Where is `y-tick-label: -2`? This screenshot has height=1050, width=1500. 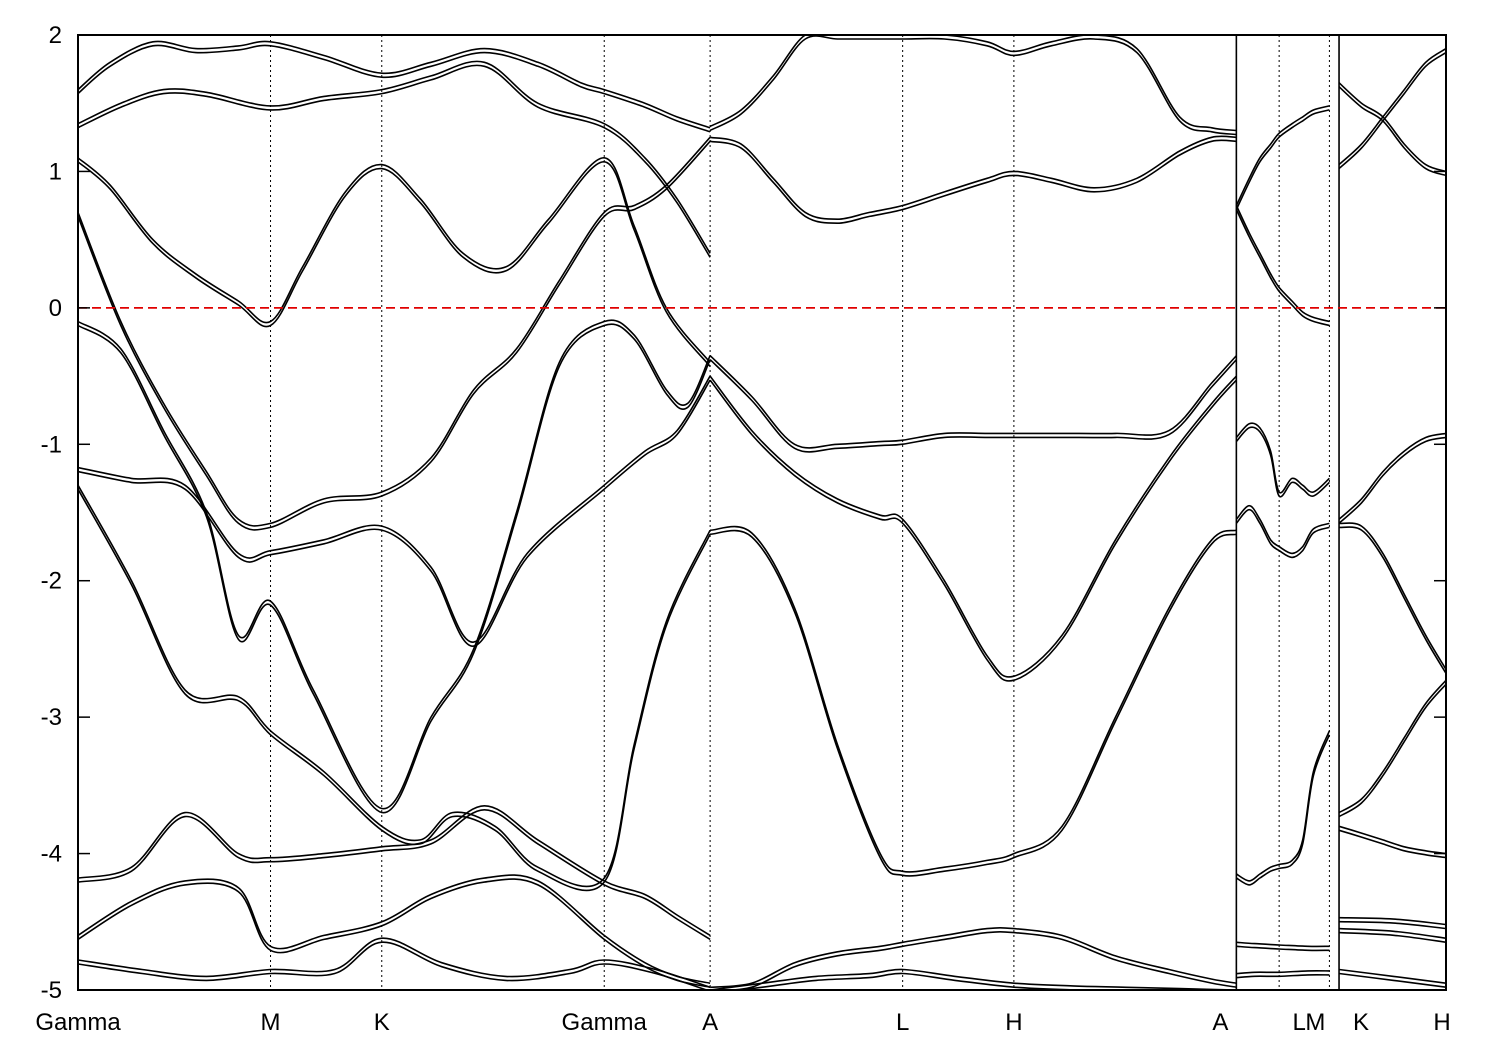
y-tick-label: -2 is located at coordinates (51, 581).